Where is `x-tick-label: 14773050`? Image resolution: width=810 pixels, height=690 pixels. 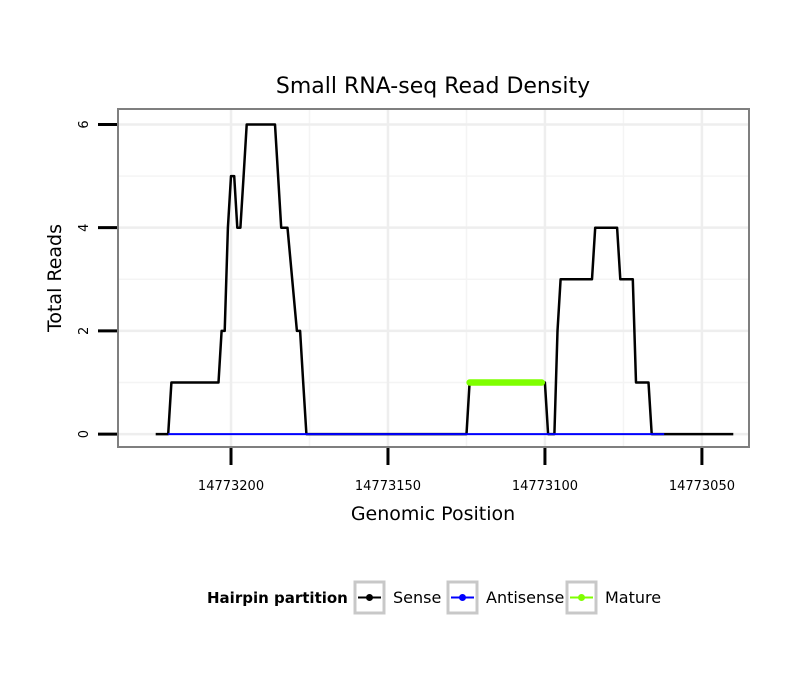
x-tick-label: 14773050 is located at coordinates (702, 486).